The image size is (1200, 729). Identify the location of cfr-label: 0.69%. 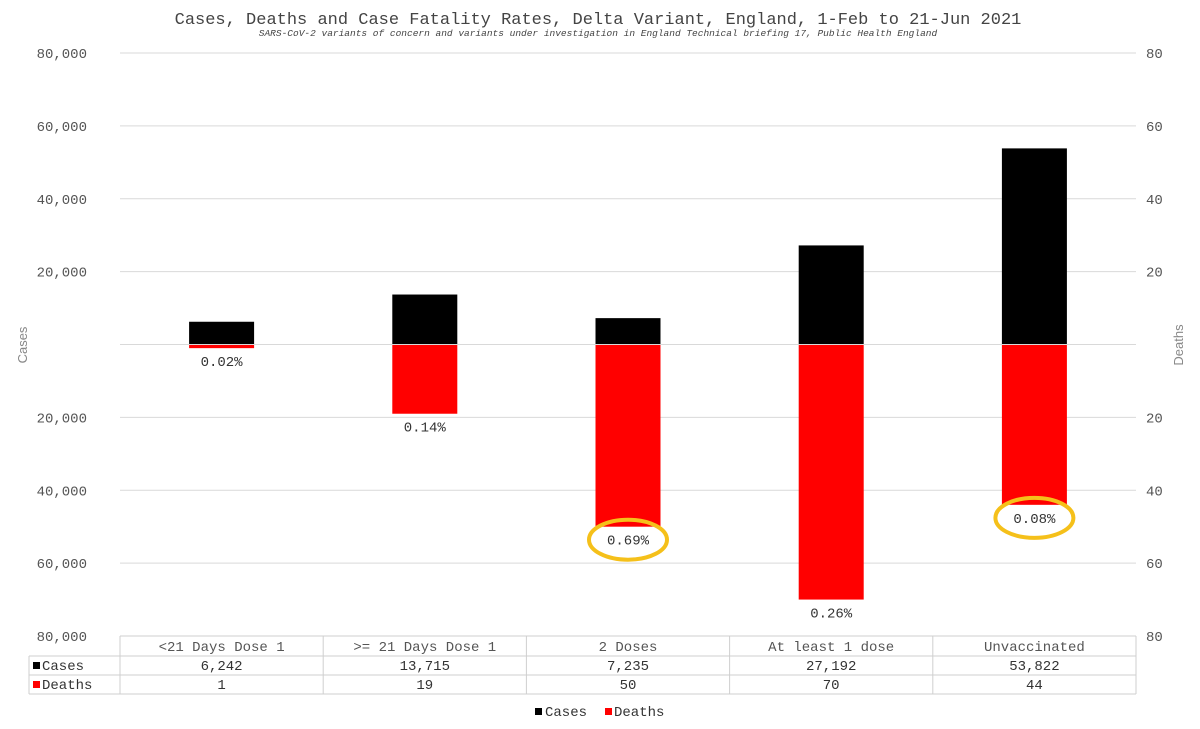
(628, 542).